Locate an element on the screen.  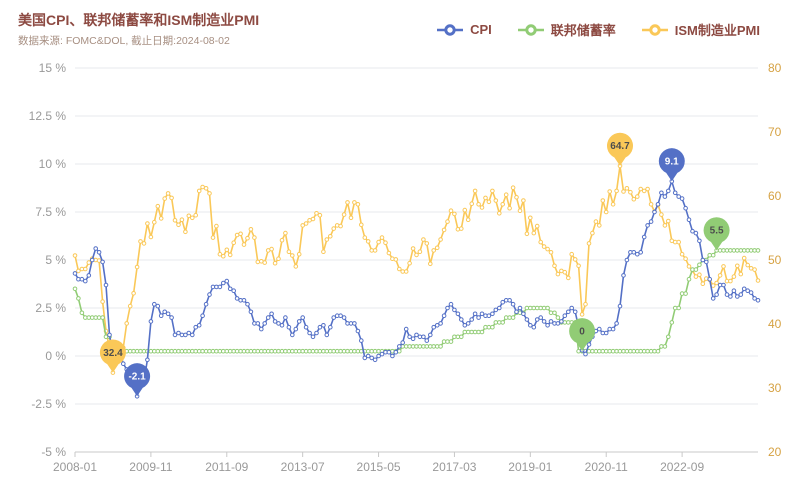
markpoint-label-ism-min: 32.4 is located at coordinates (113, 353).